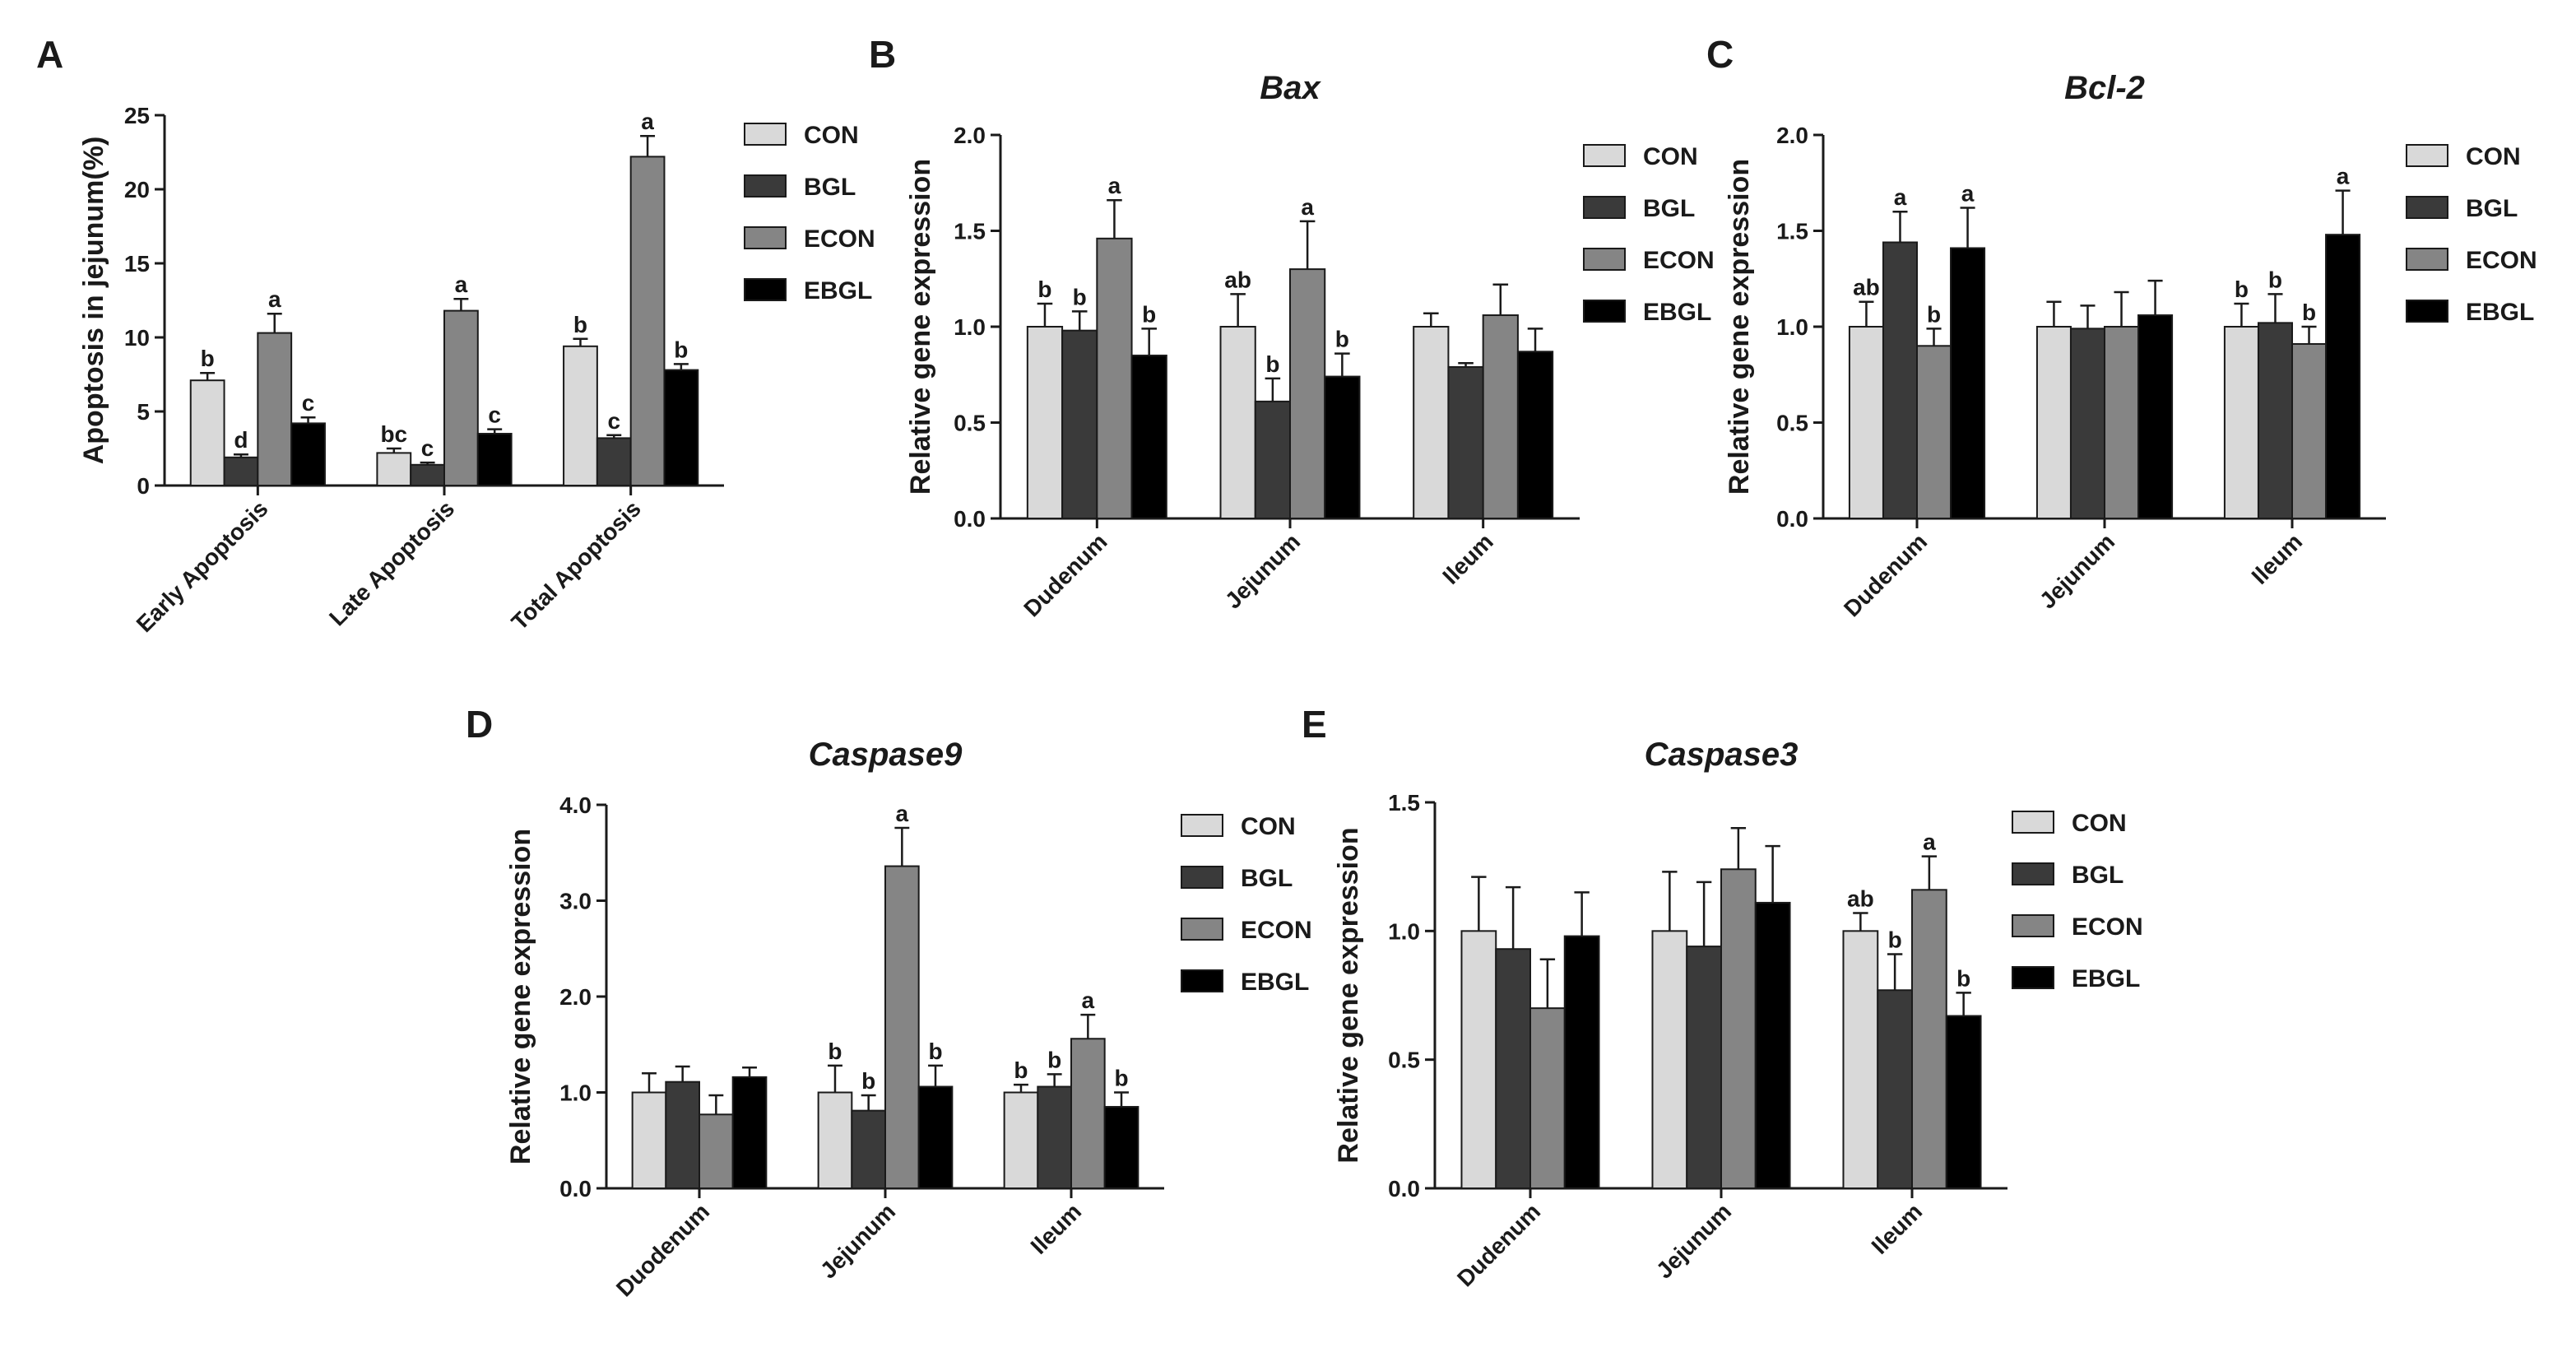  Describe the element at coordinates (94, 301) in the screenshot. I see `y-axis-label: Apoptosis in jejunum(%)` at that location.